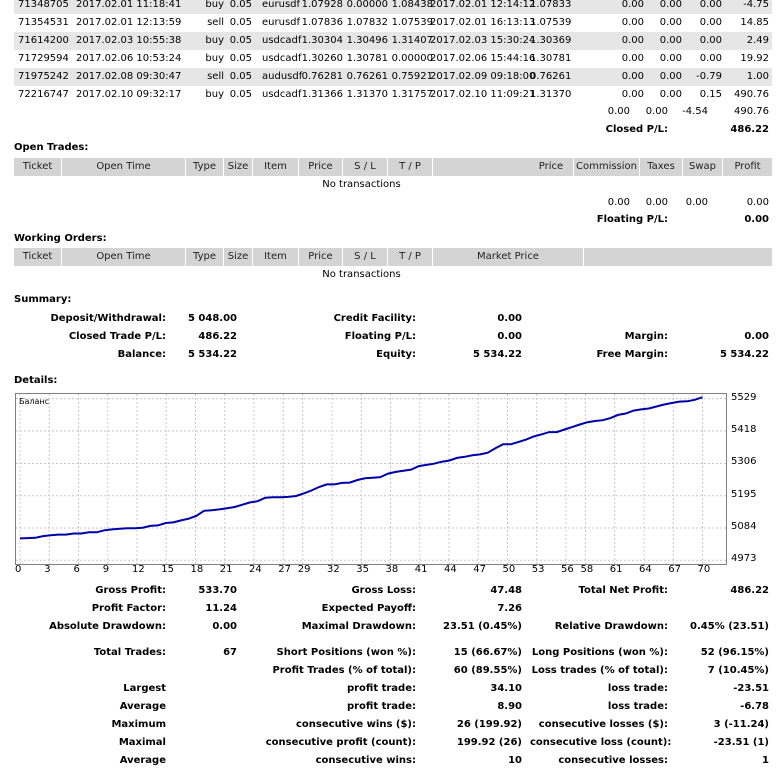  I want to click on total-trades-label: Total Trades:, so click(129, 652).